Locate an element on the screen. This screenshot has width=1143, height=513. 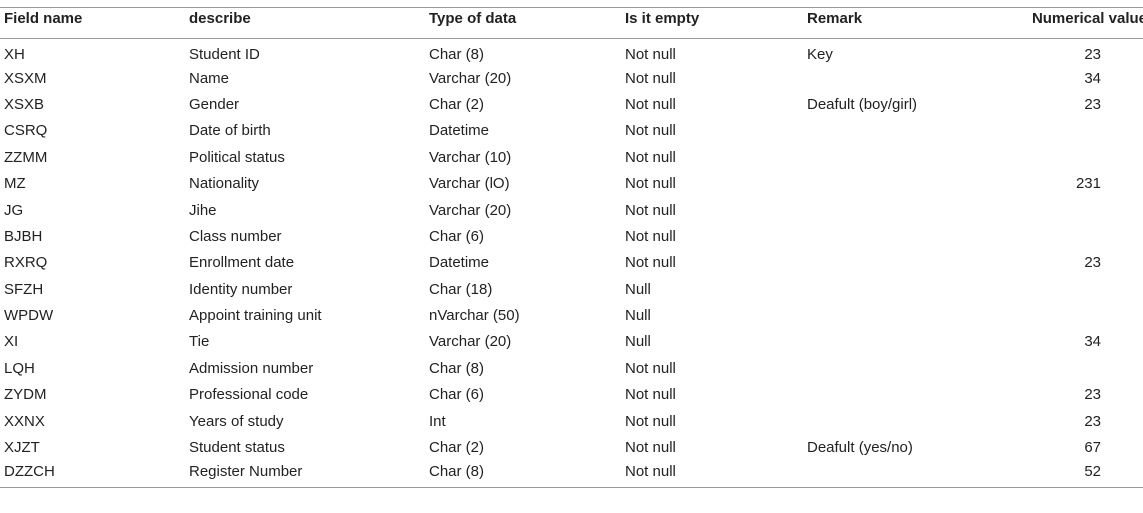
cell-field-name: LQH is located at coordinates (19, 368).